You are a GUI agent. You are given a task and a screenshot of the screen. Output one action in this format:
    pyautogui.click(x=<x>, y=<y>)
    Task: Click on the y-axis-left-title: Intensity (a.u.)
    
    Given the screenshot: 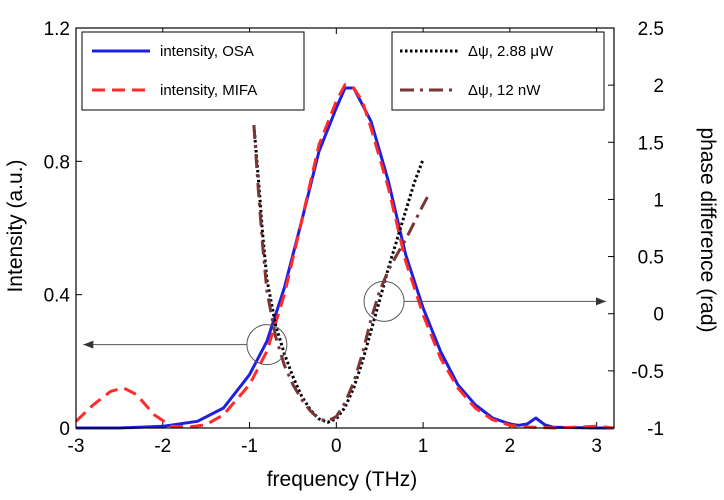 What is the action you would take?
    pyautogui.click(x=15, y=225)
    